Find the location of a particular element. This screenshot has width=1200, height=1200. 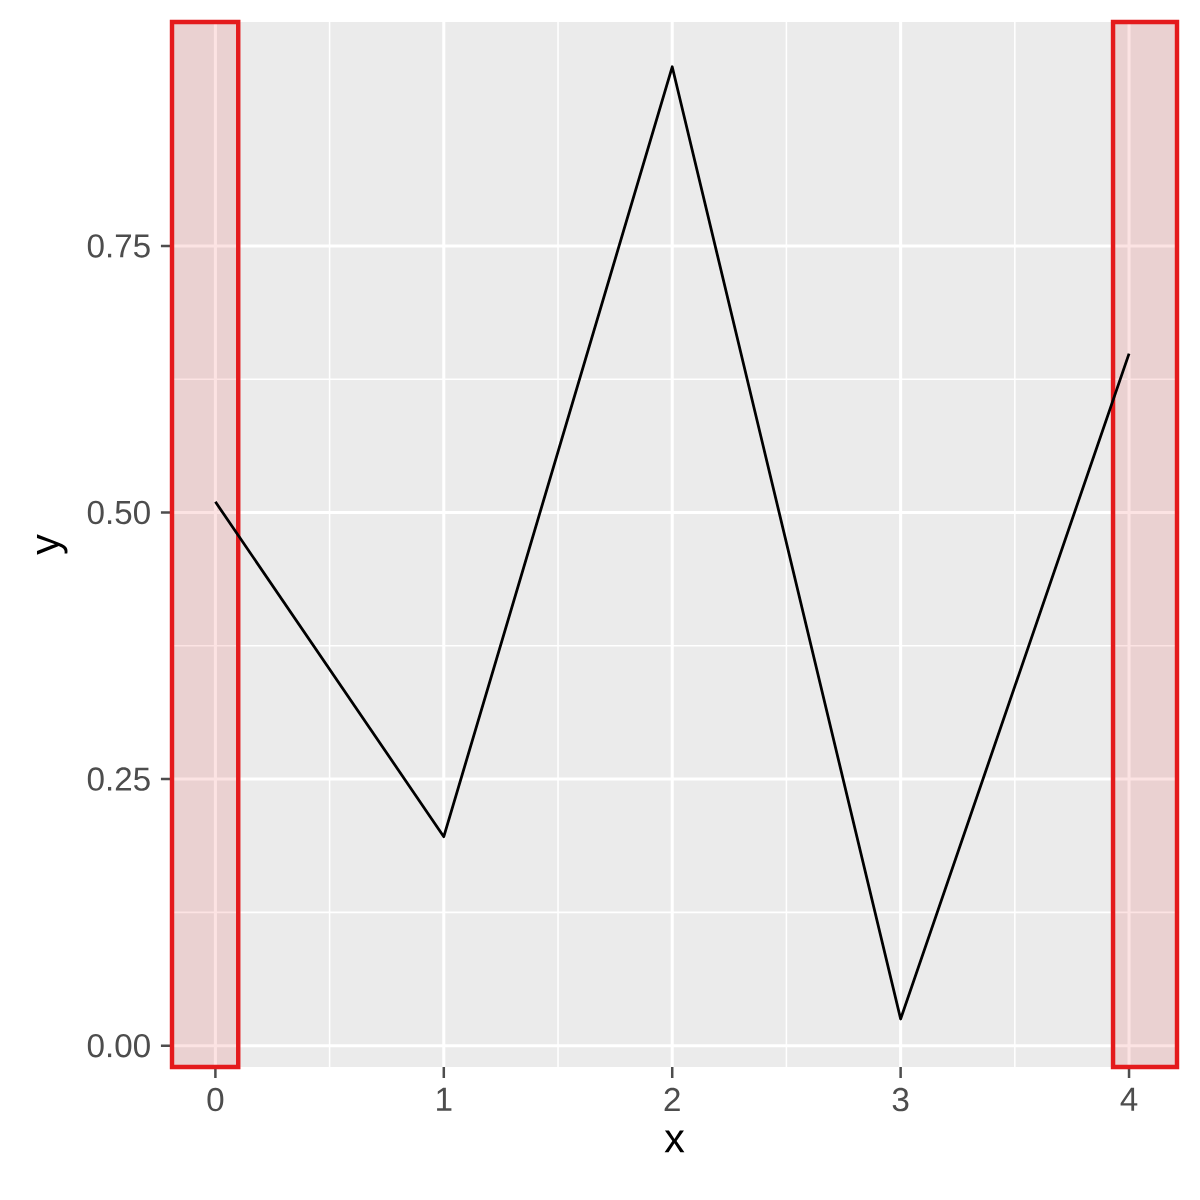

y-tick-label: 0.25 is located at coordinates (118, 779).